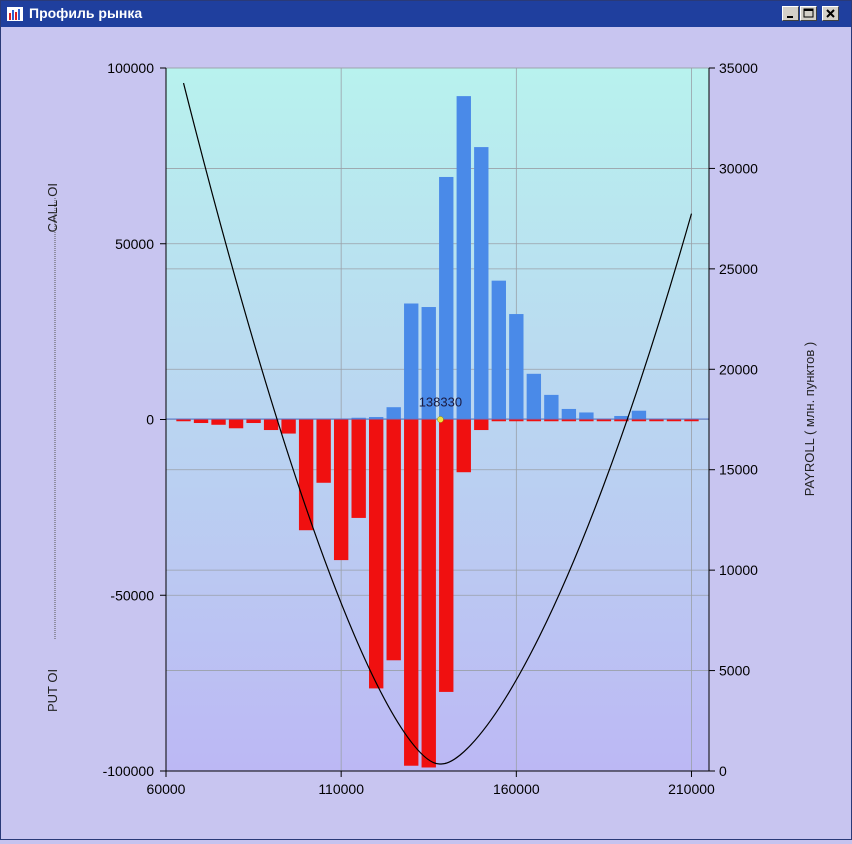  Describe the element at coordinates (52, 207) in the screenshot. I see `call-oi-label: CALL OI` at that location.